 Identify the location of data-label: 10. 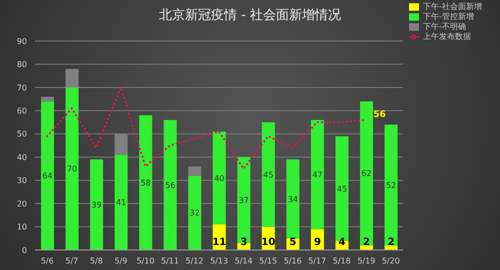
(268, 242).